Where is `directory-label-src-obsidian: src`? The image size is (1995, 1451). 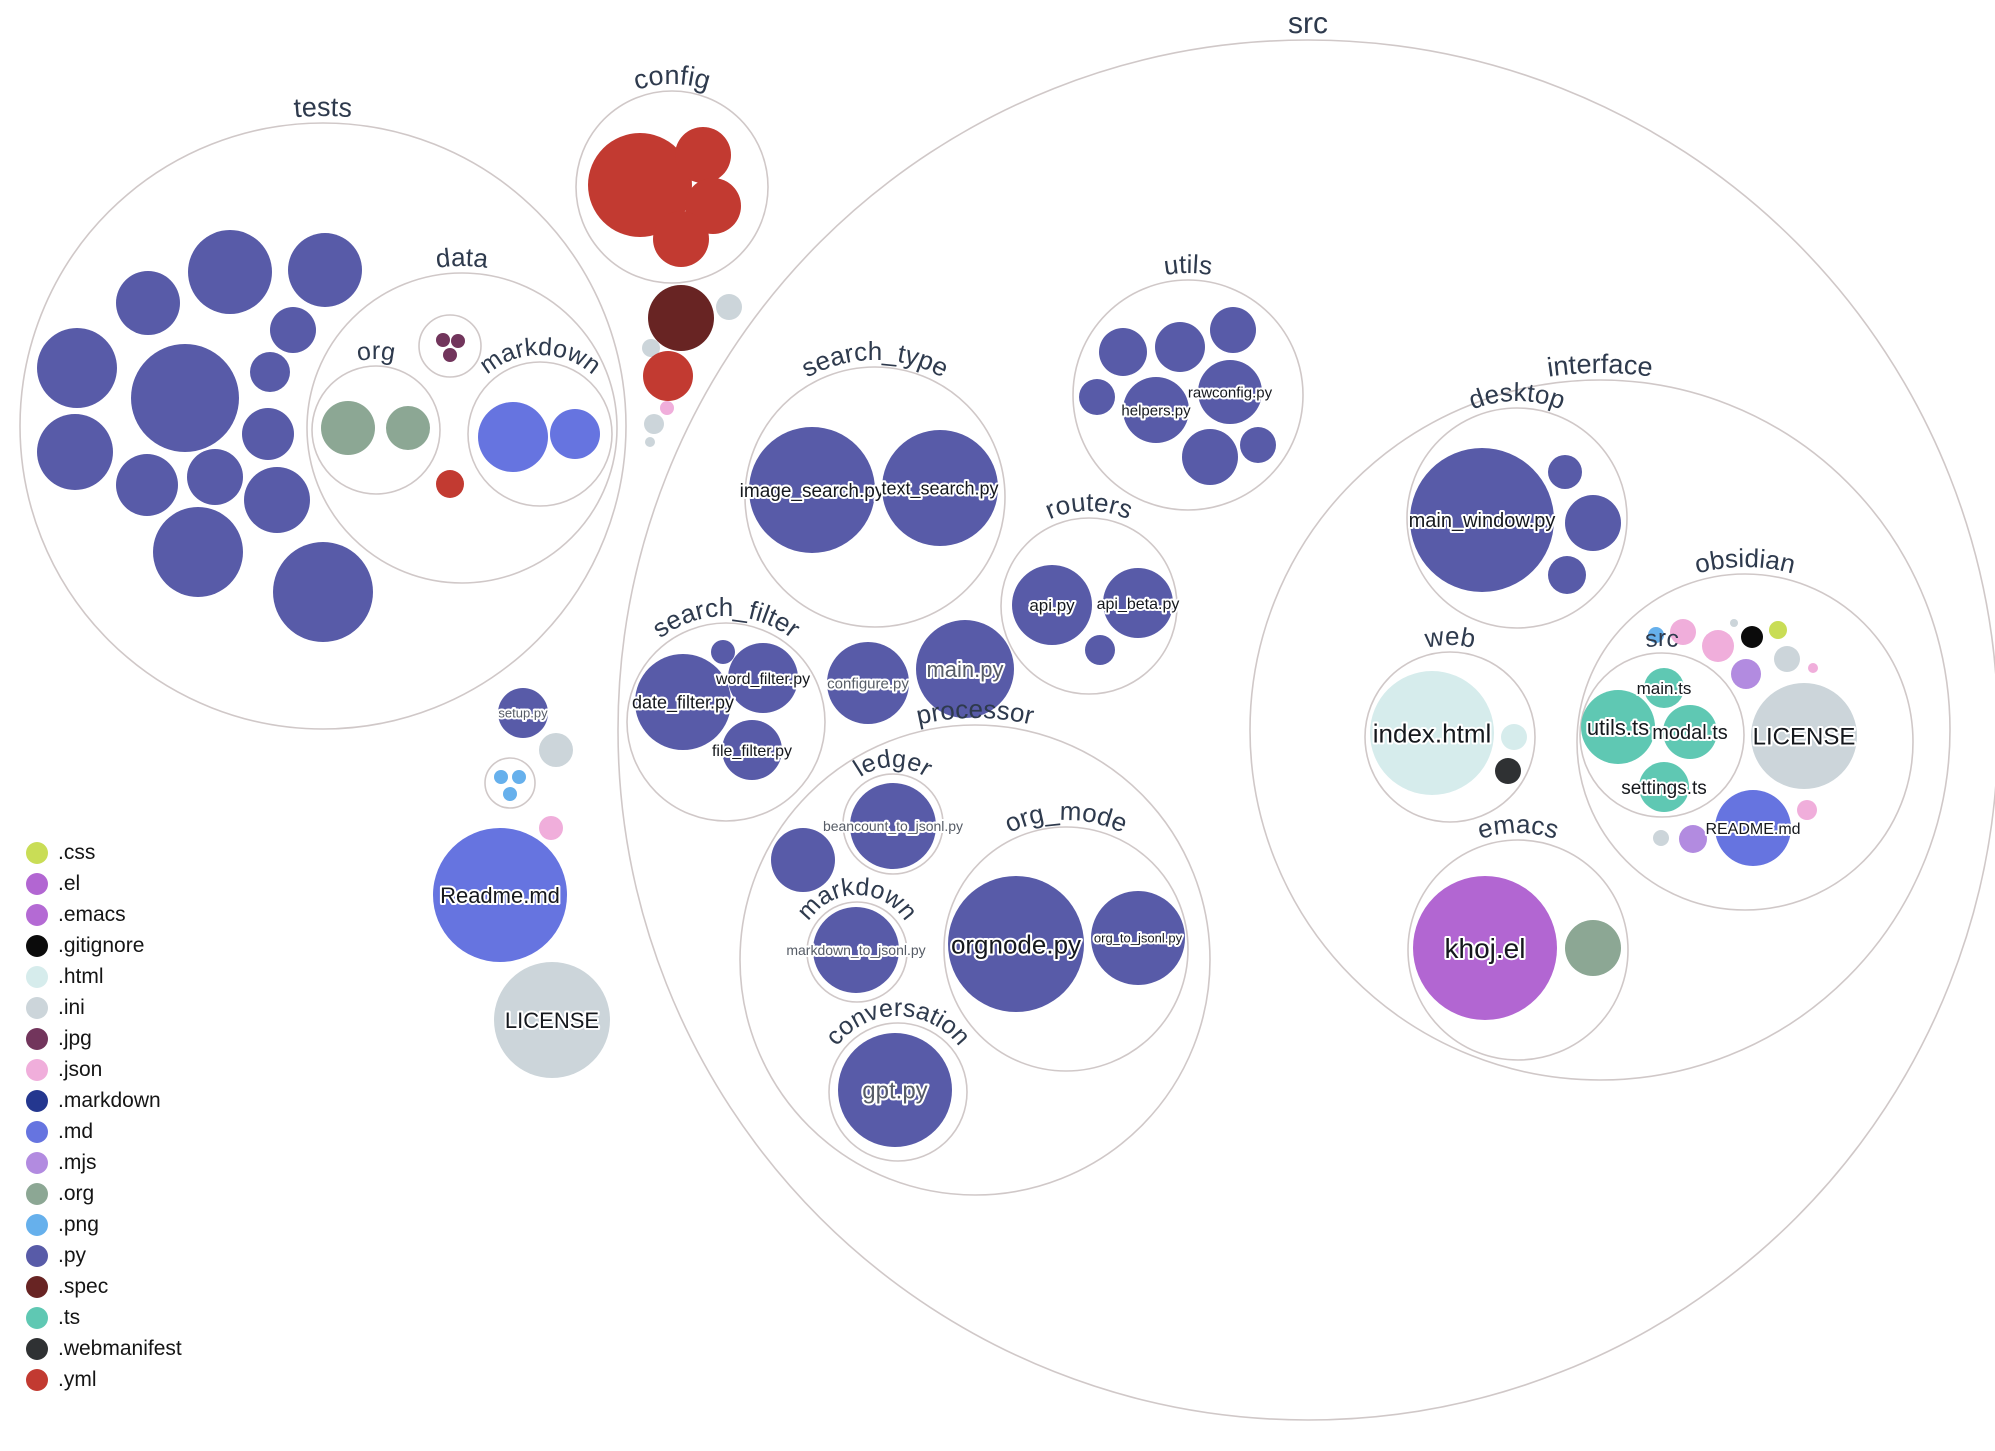
directory-label-src-obsidian: src is located at coordinates (1662, 639).